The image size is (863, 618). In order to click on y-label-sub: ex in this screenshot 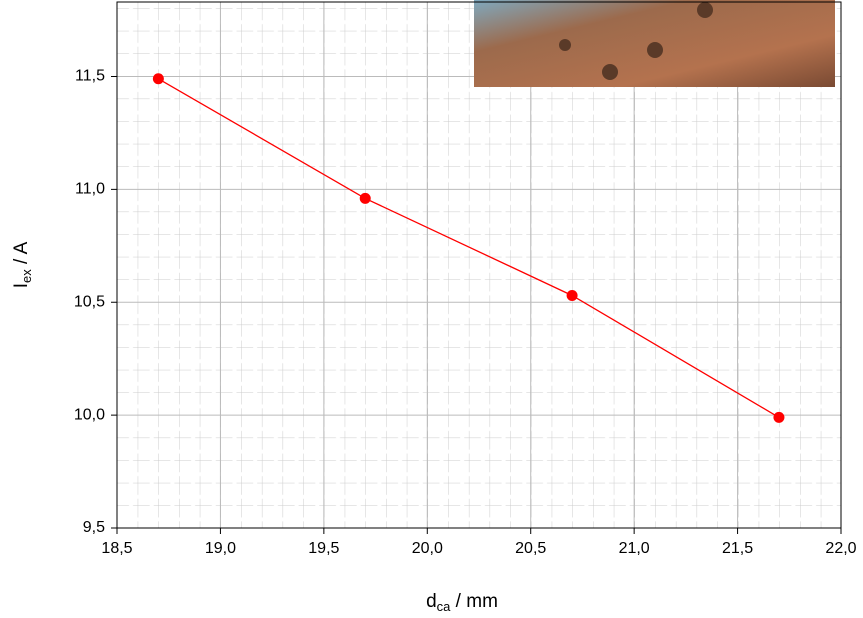, I will do `click(26, 276)`.